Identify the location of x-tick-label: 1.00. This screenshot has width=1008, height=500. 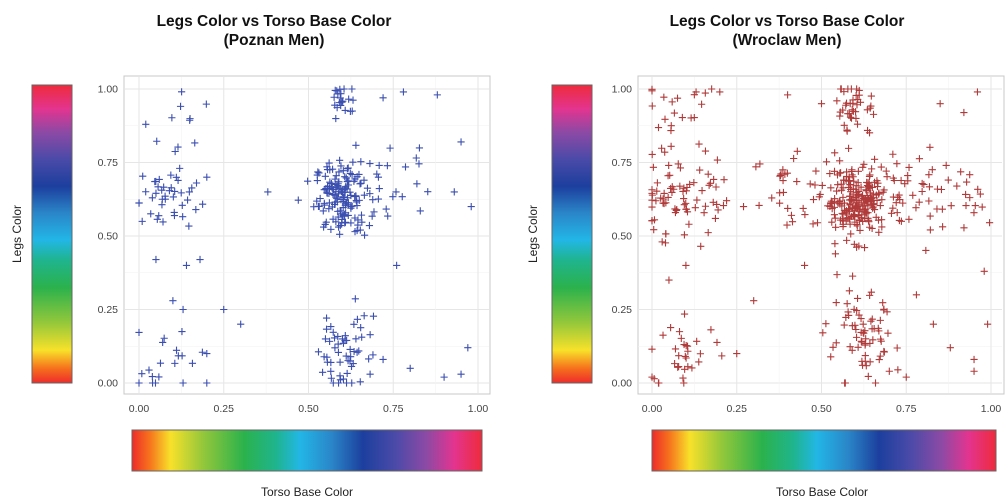
(478, 409).